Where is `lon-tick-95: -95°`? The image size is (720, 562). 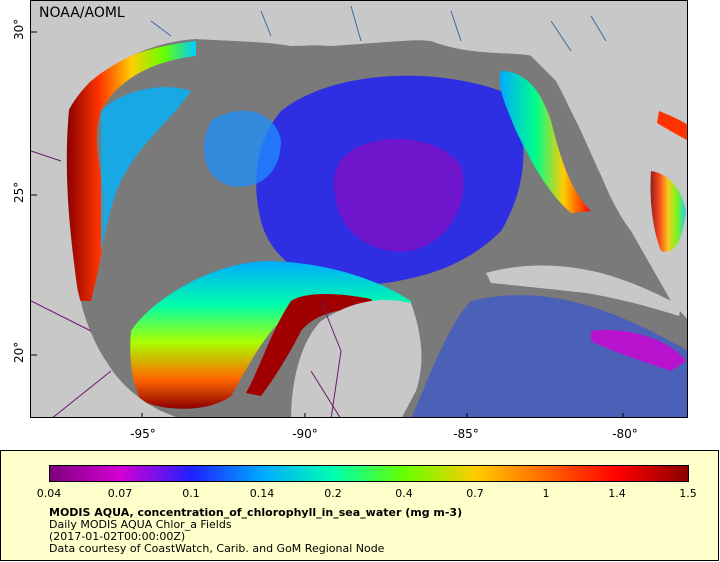
lon-tick-95: -95° is located at coordinates (143, 434).